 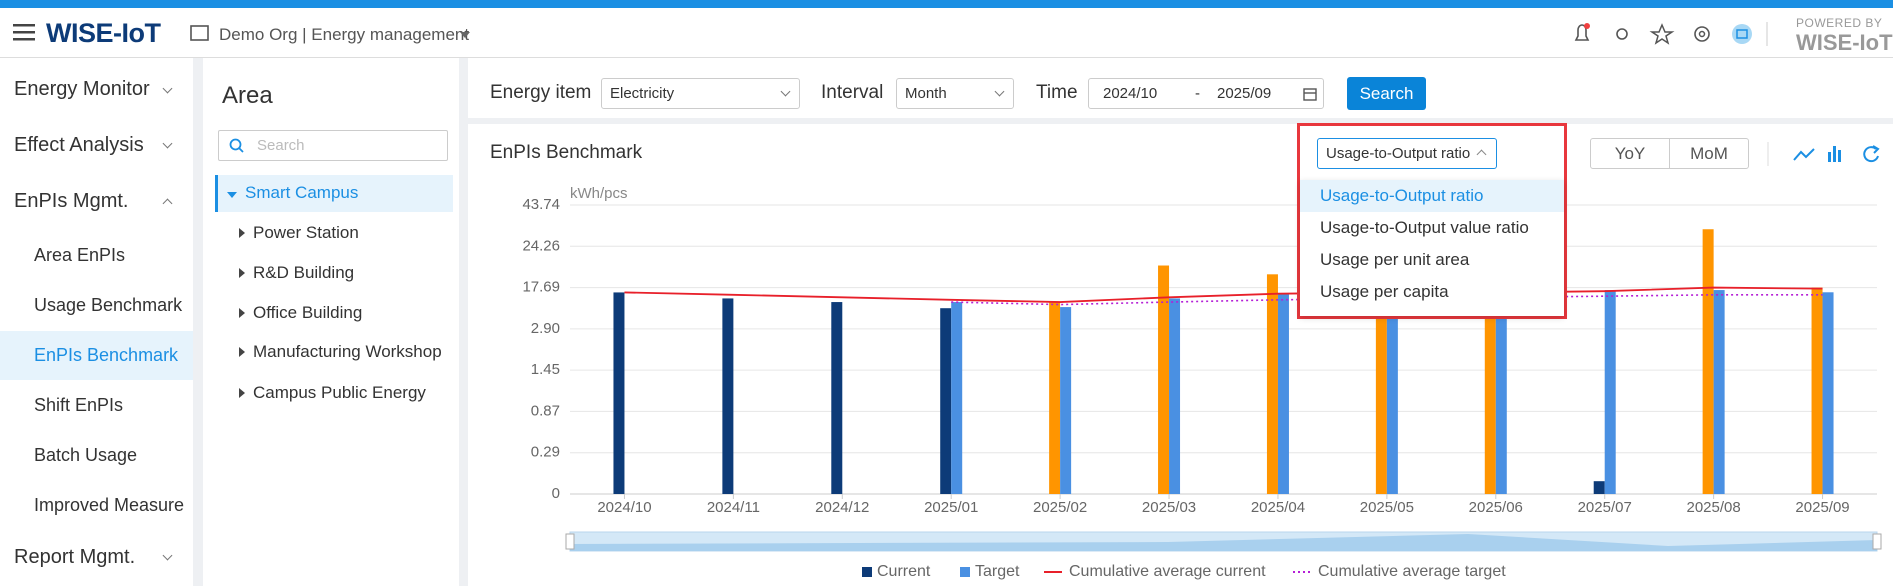 What do you see at coordinates (545, 369) in the screenshot?
I see `y-tick-label: 1.45` at bounding box center [545, 369].